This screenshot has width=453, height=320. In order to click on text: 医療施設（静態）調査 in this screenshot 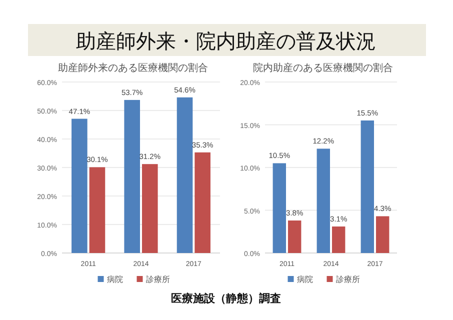, I will do `click(226, 298)`.